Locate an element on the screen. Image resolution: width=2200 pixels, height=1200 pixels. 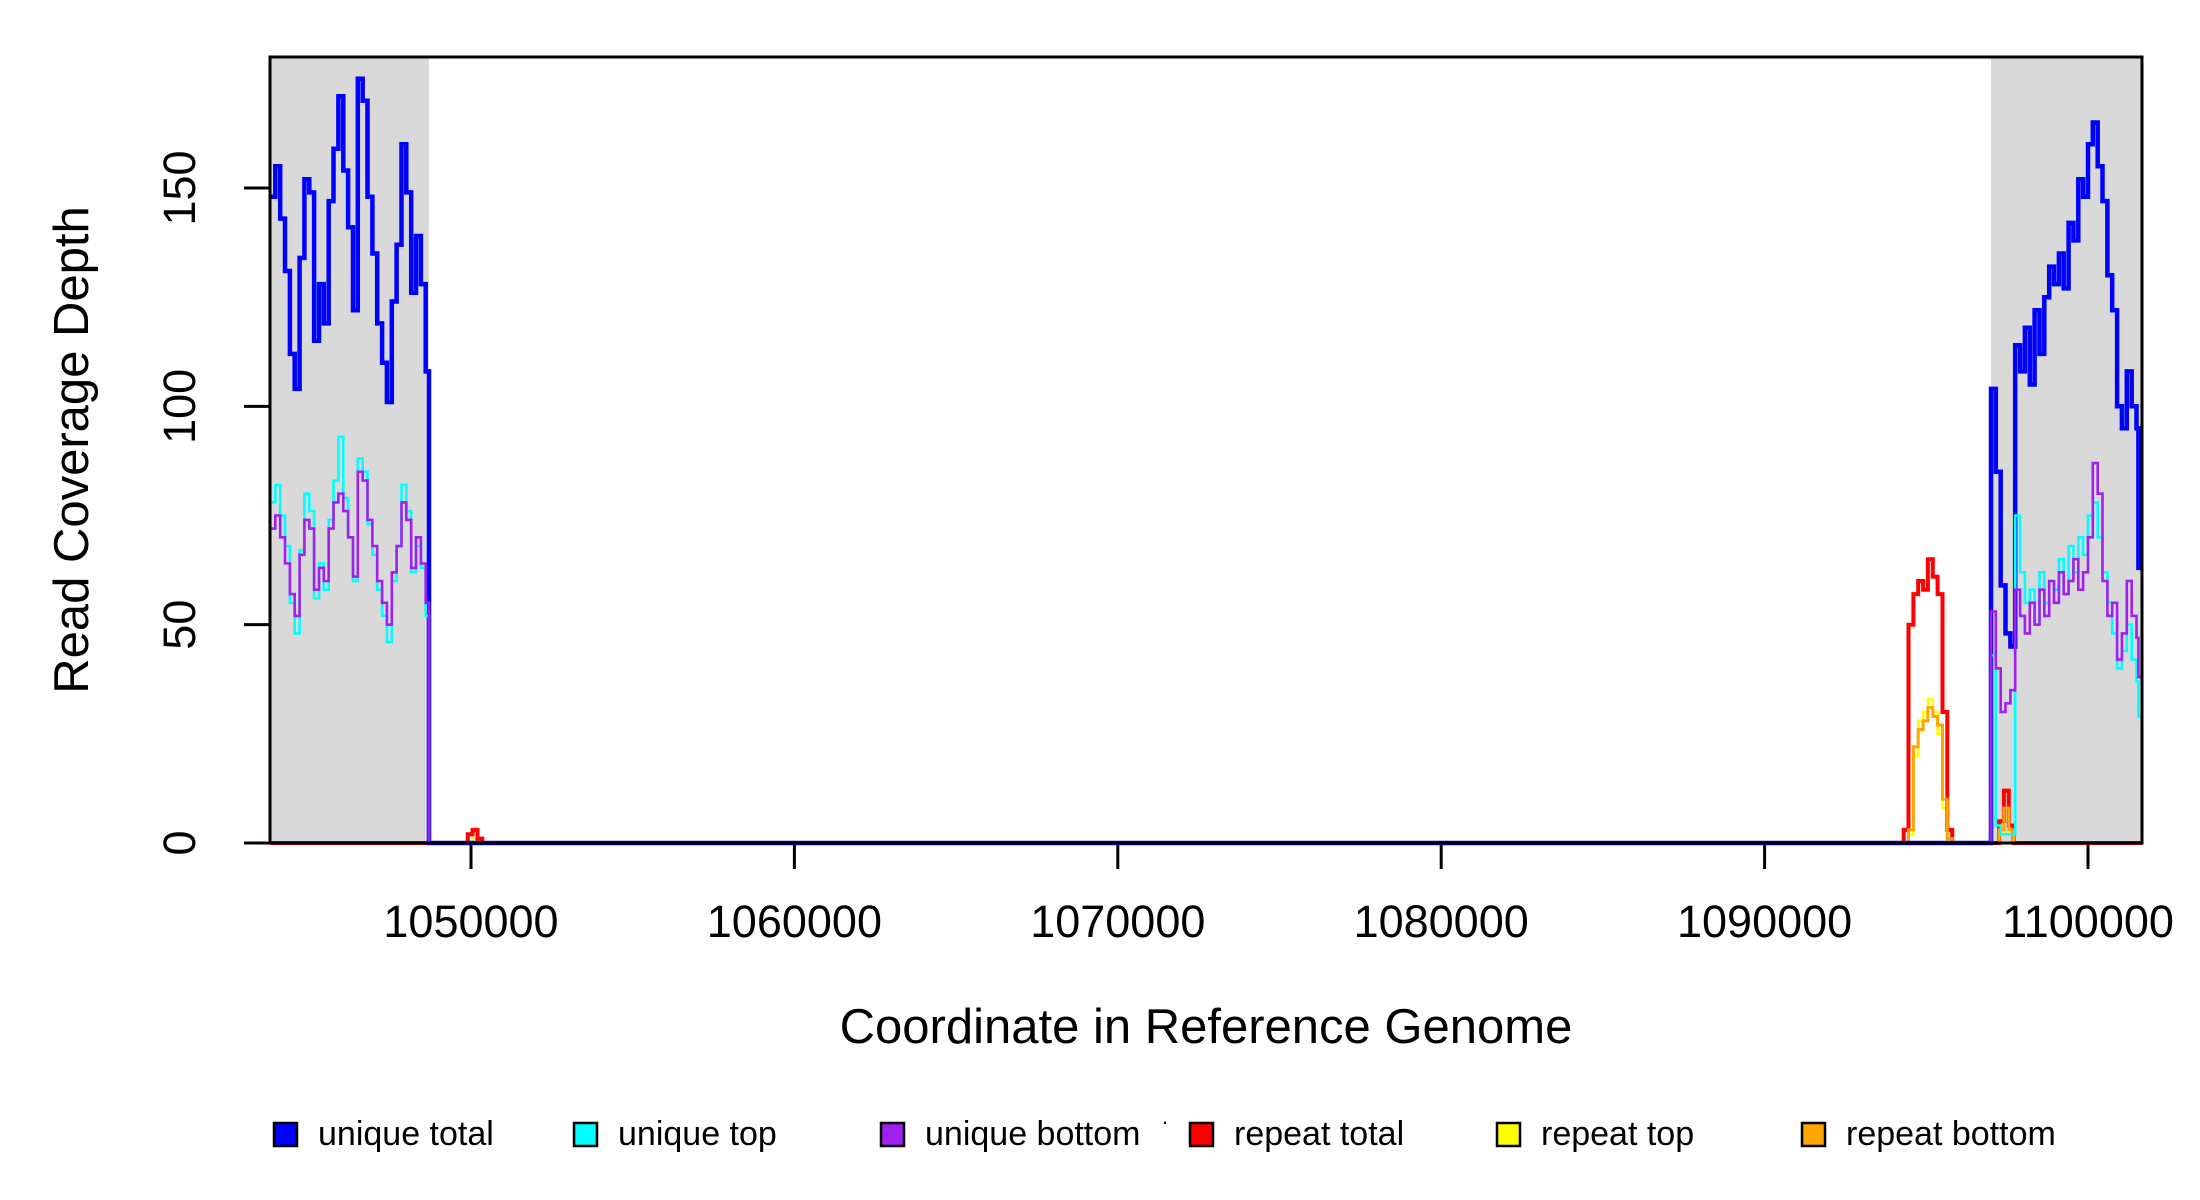
y-axis-tick-label: 150 is located at coordinates (179, 187).